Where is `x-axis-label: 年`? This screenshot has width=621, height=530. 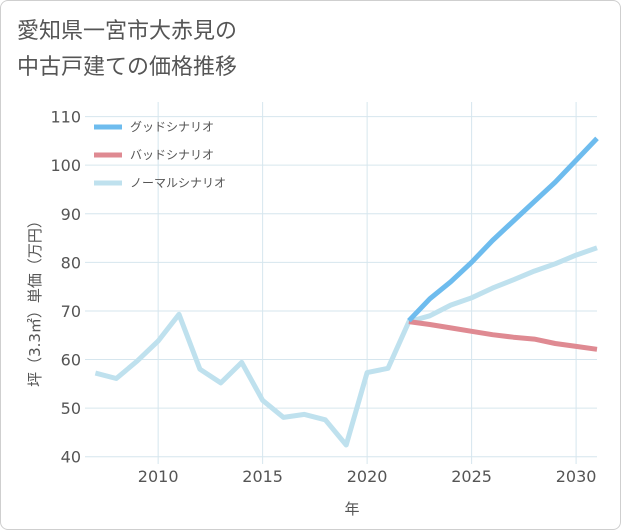 x-axis-label: 年 is located at coordinates (351, 509).